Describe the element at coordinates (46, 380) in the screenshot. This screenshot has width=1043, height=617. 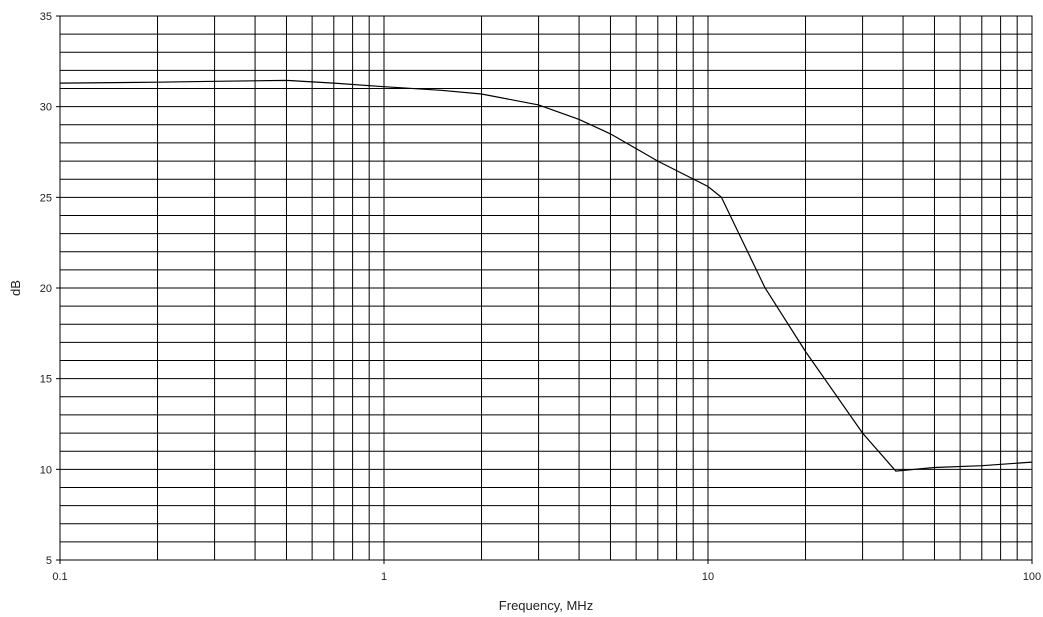
I see `y-tick-label: 15` at that location.